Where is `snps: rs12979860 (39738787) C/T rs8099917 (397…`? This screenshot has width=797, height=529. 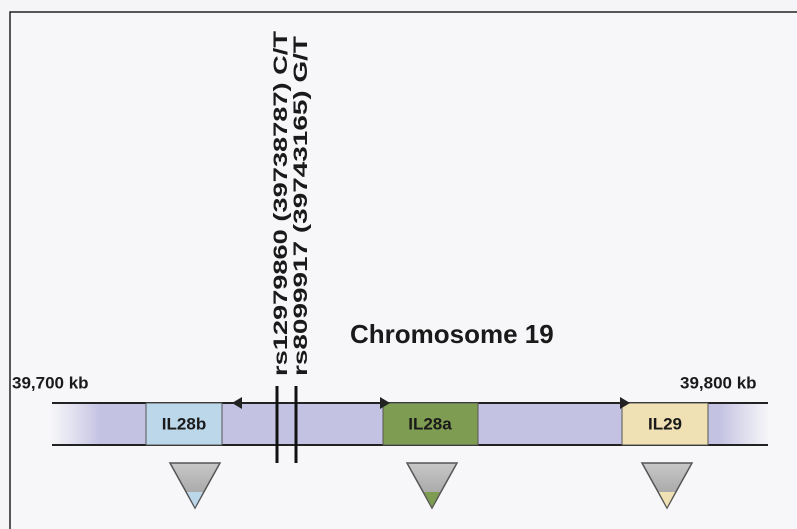 snps: rs12979860 (39738787) C/T rs8099917 (397… is located at coordinates (291, 246).